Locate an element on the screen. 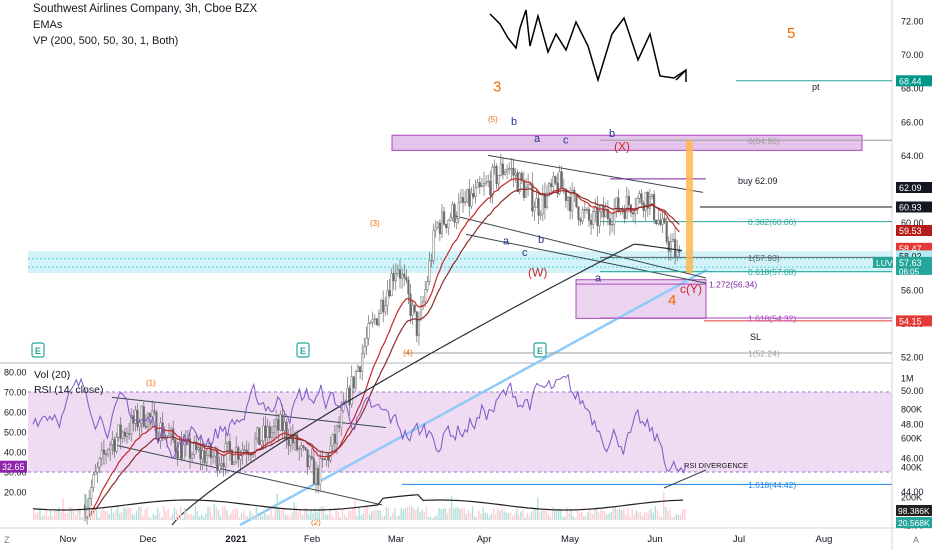 This screenshot has height=550, width=932. rsi-tick-label: 40.00 is located at coordinates (15, 453).